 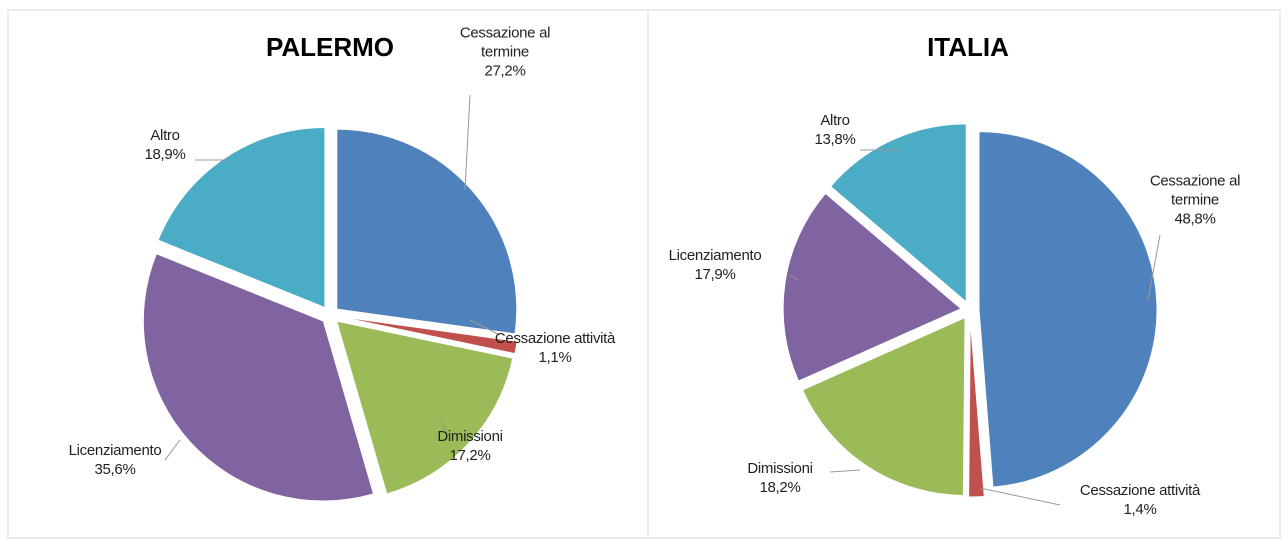 What do you see at coordinates (1140, 509) in the screenshot?
I see `value-label: 1,4%` at bounding box center [1140, 509].